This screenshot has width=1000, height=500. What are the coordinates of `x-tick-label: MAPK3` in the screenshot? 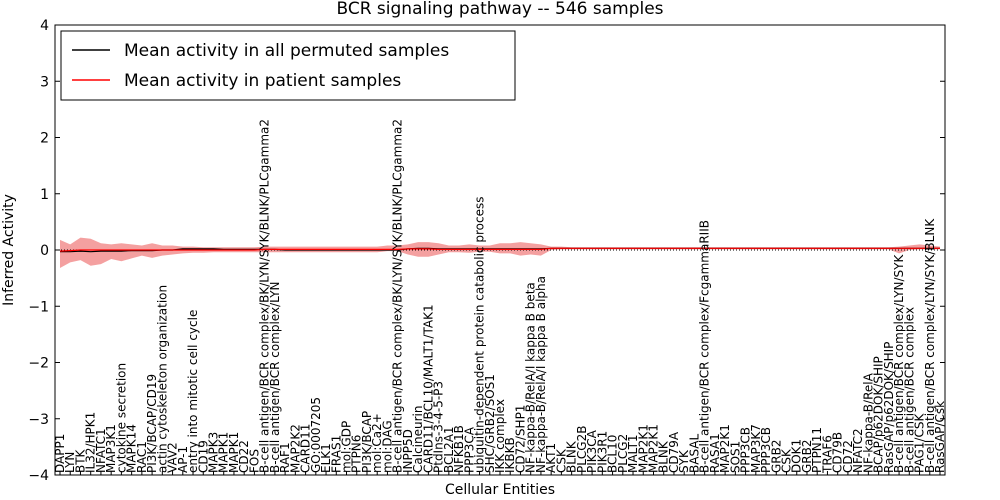 It's located at (214, 452).